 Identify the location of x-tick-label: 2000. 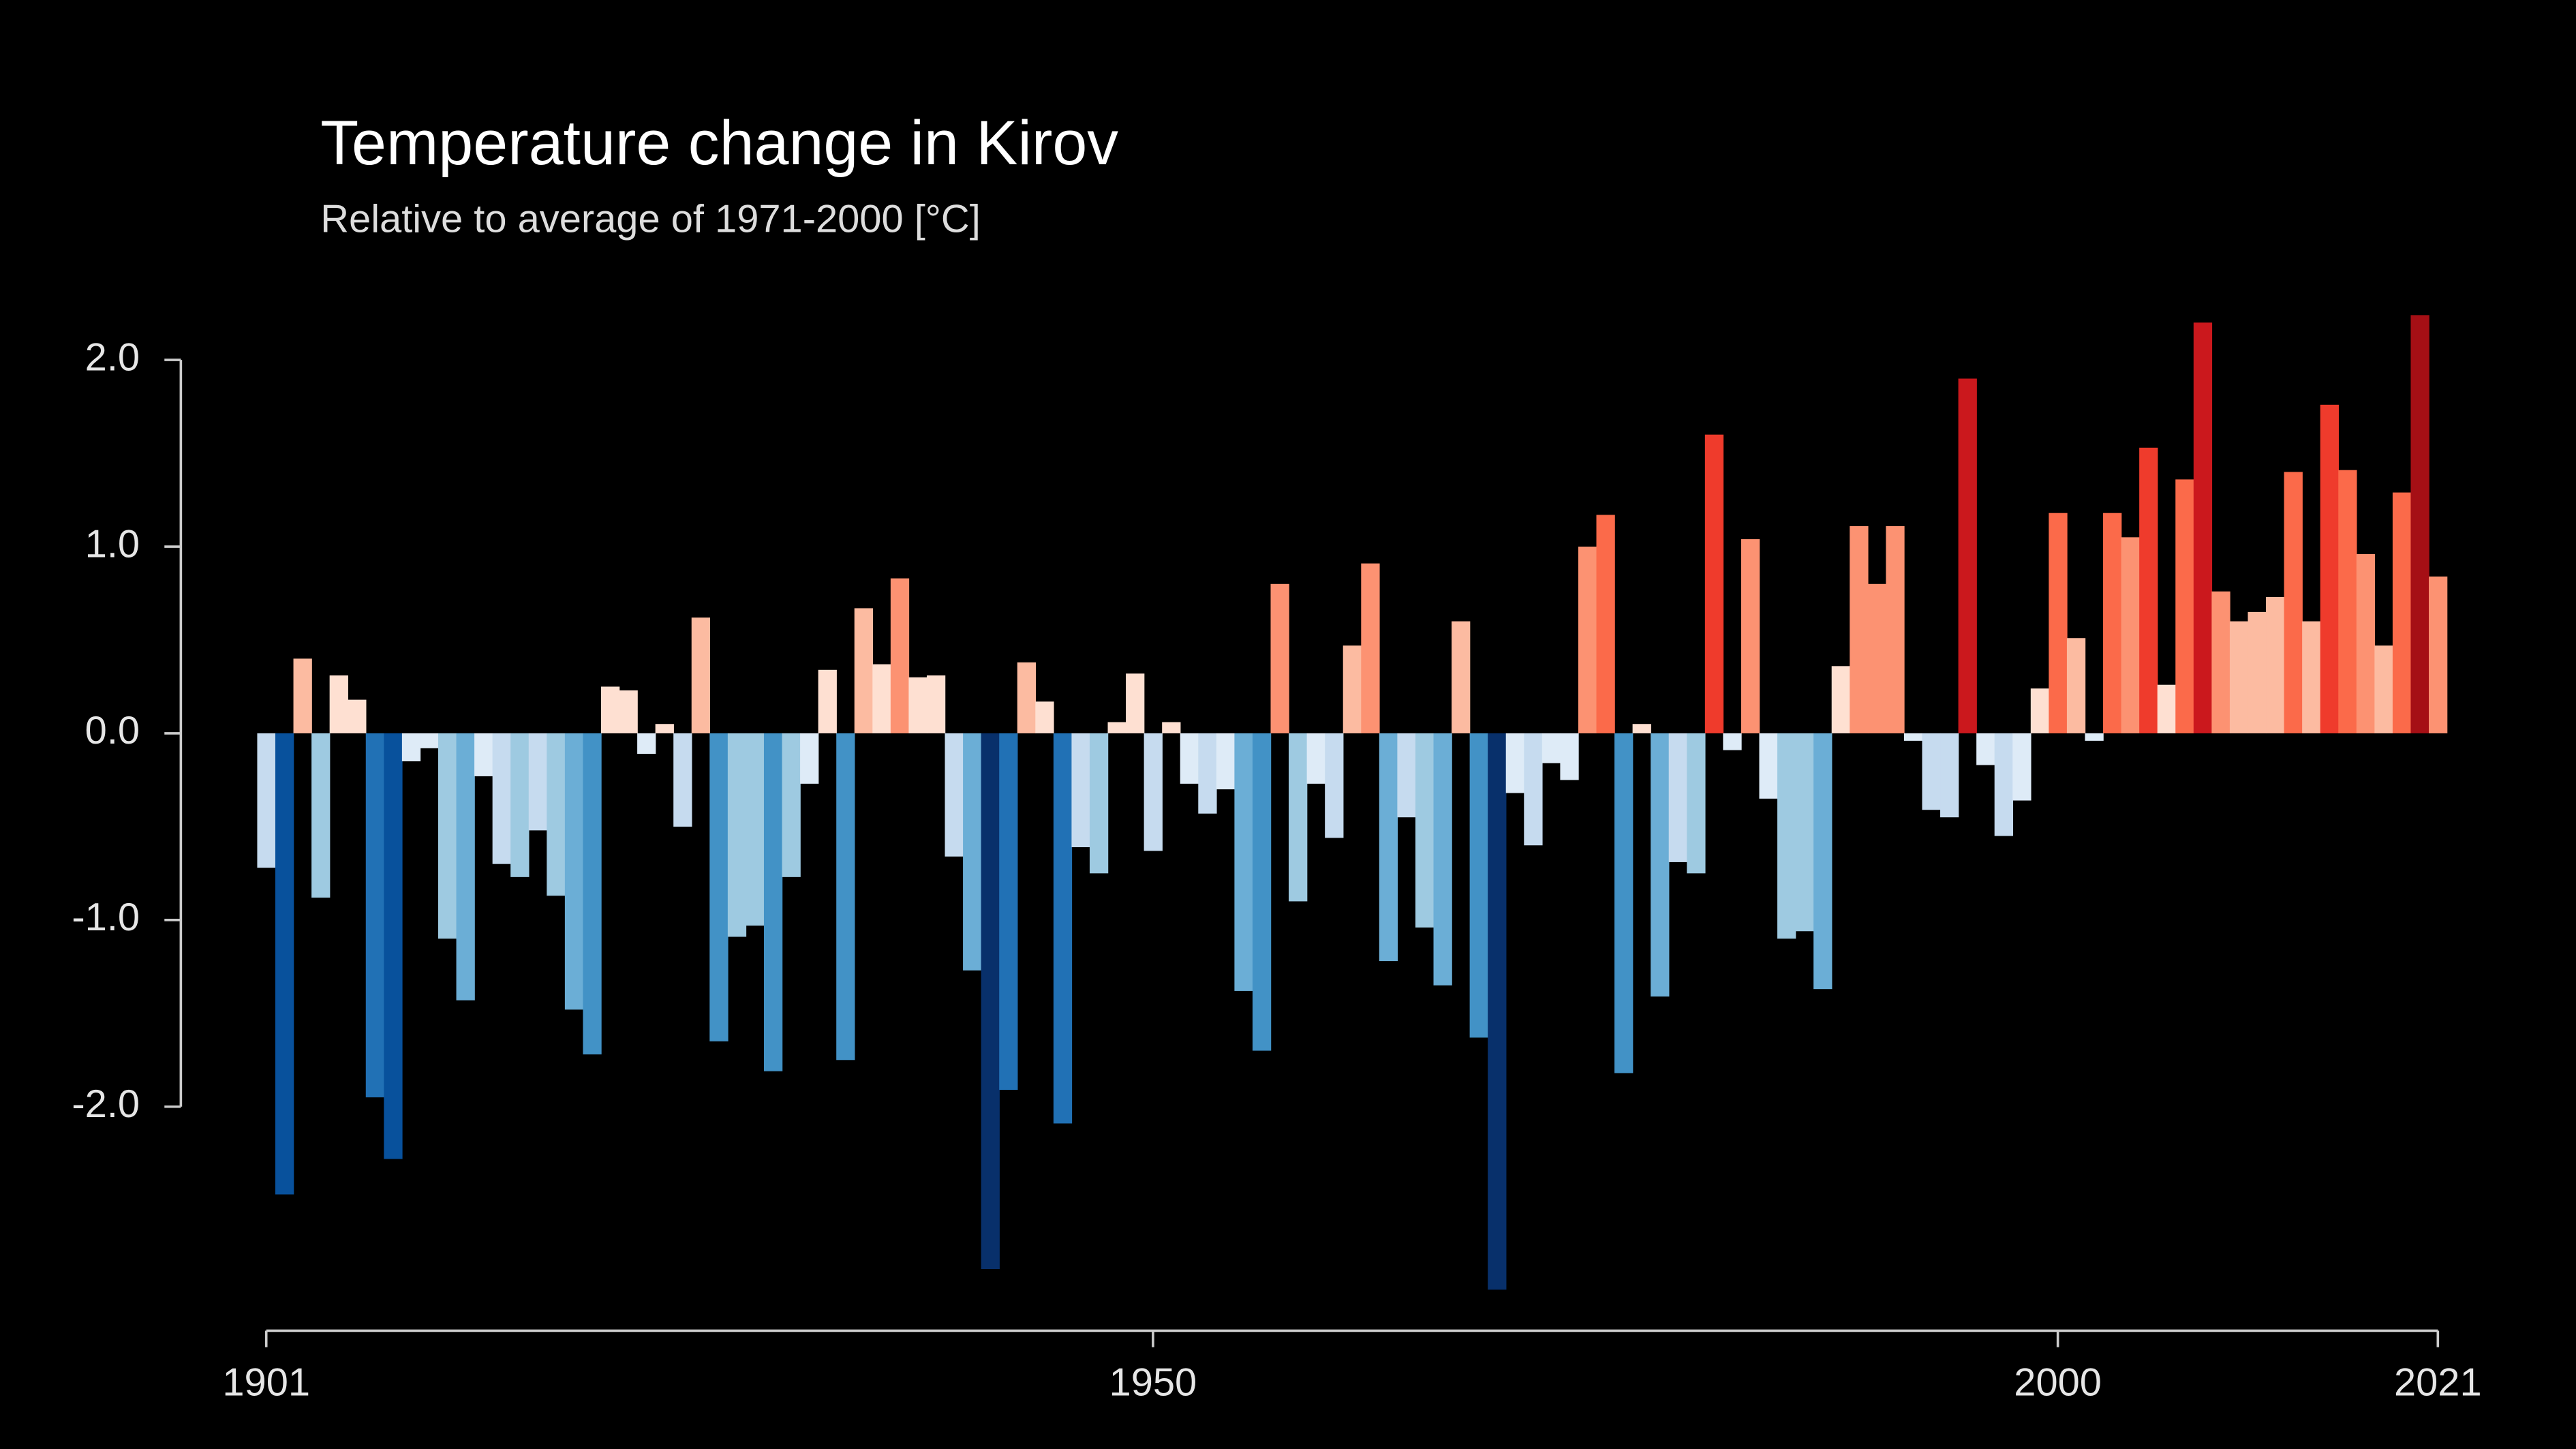
(2058, 1382).